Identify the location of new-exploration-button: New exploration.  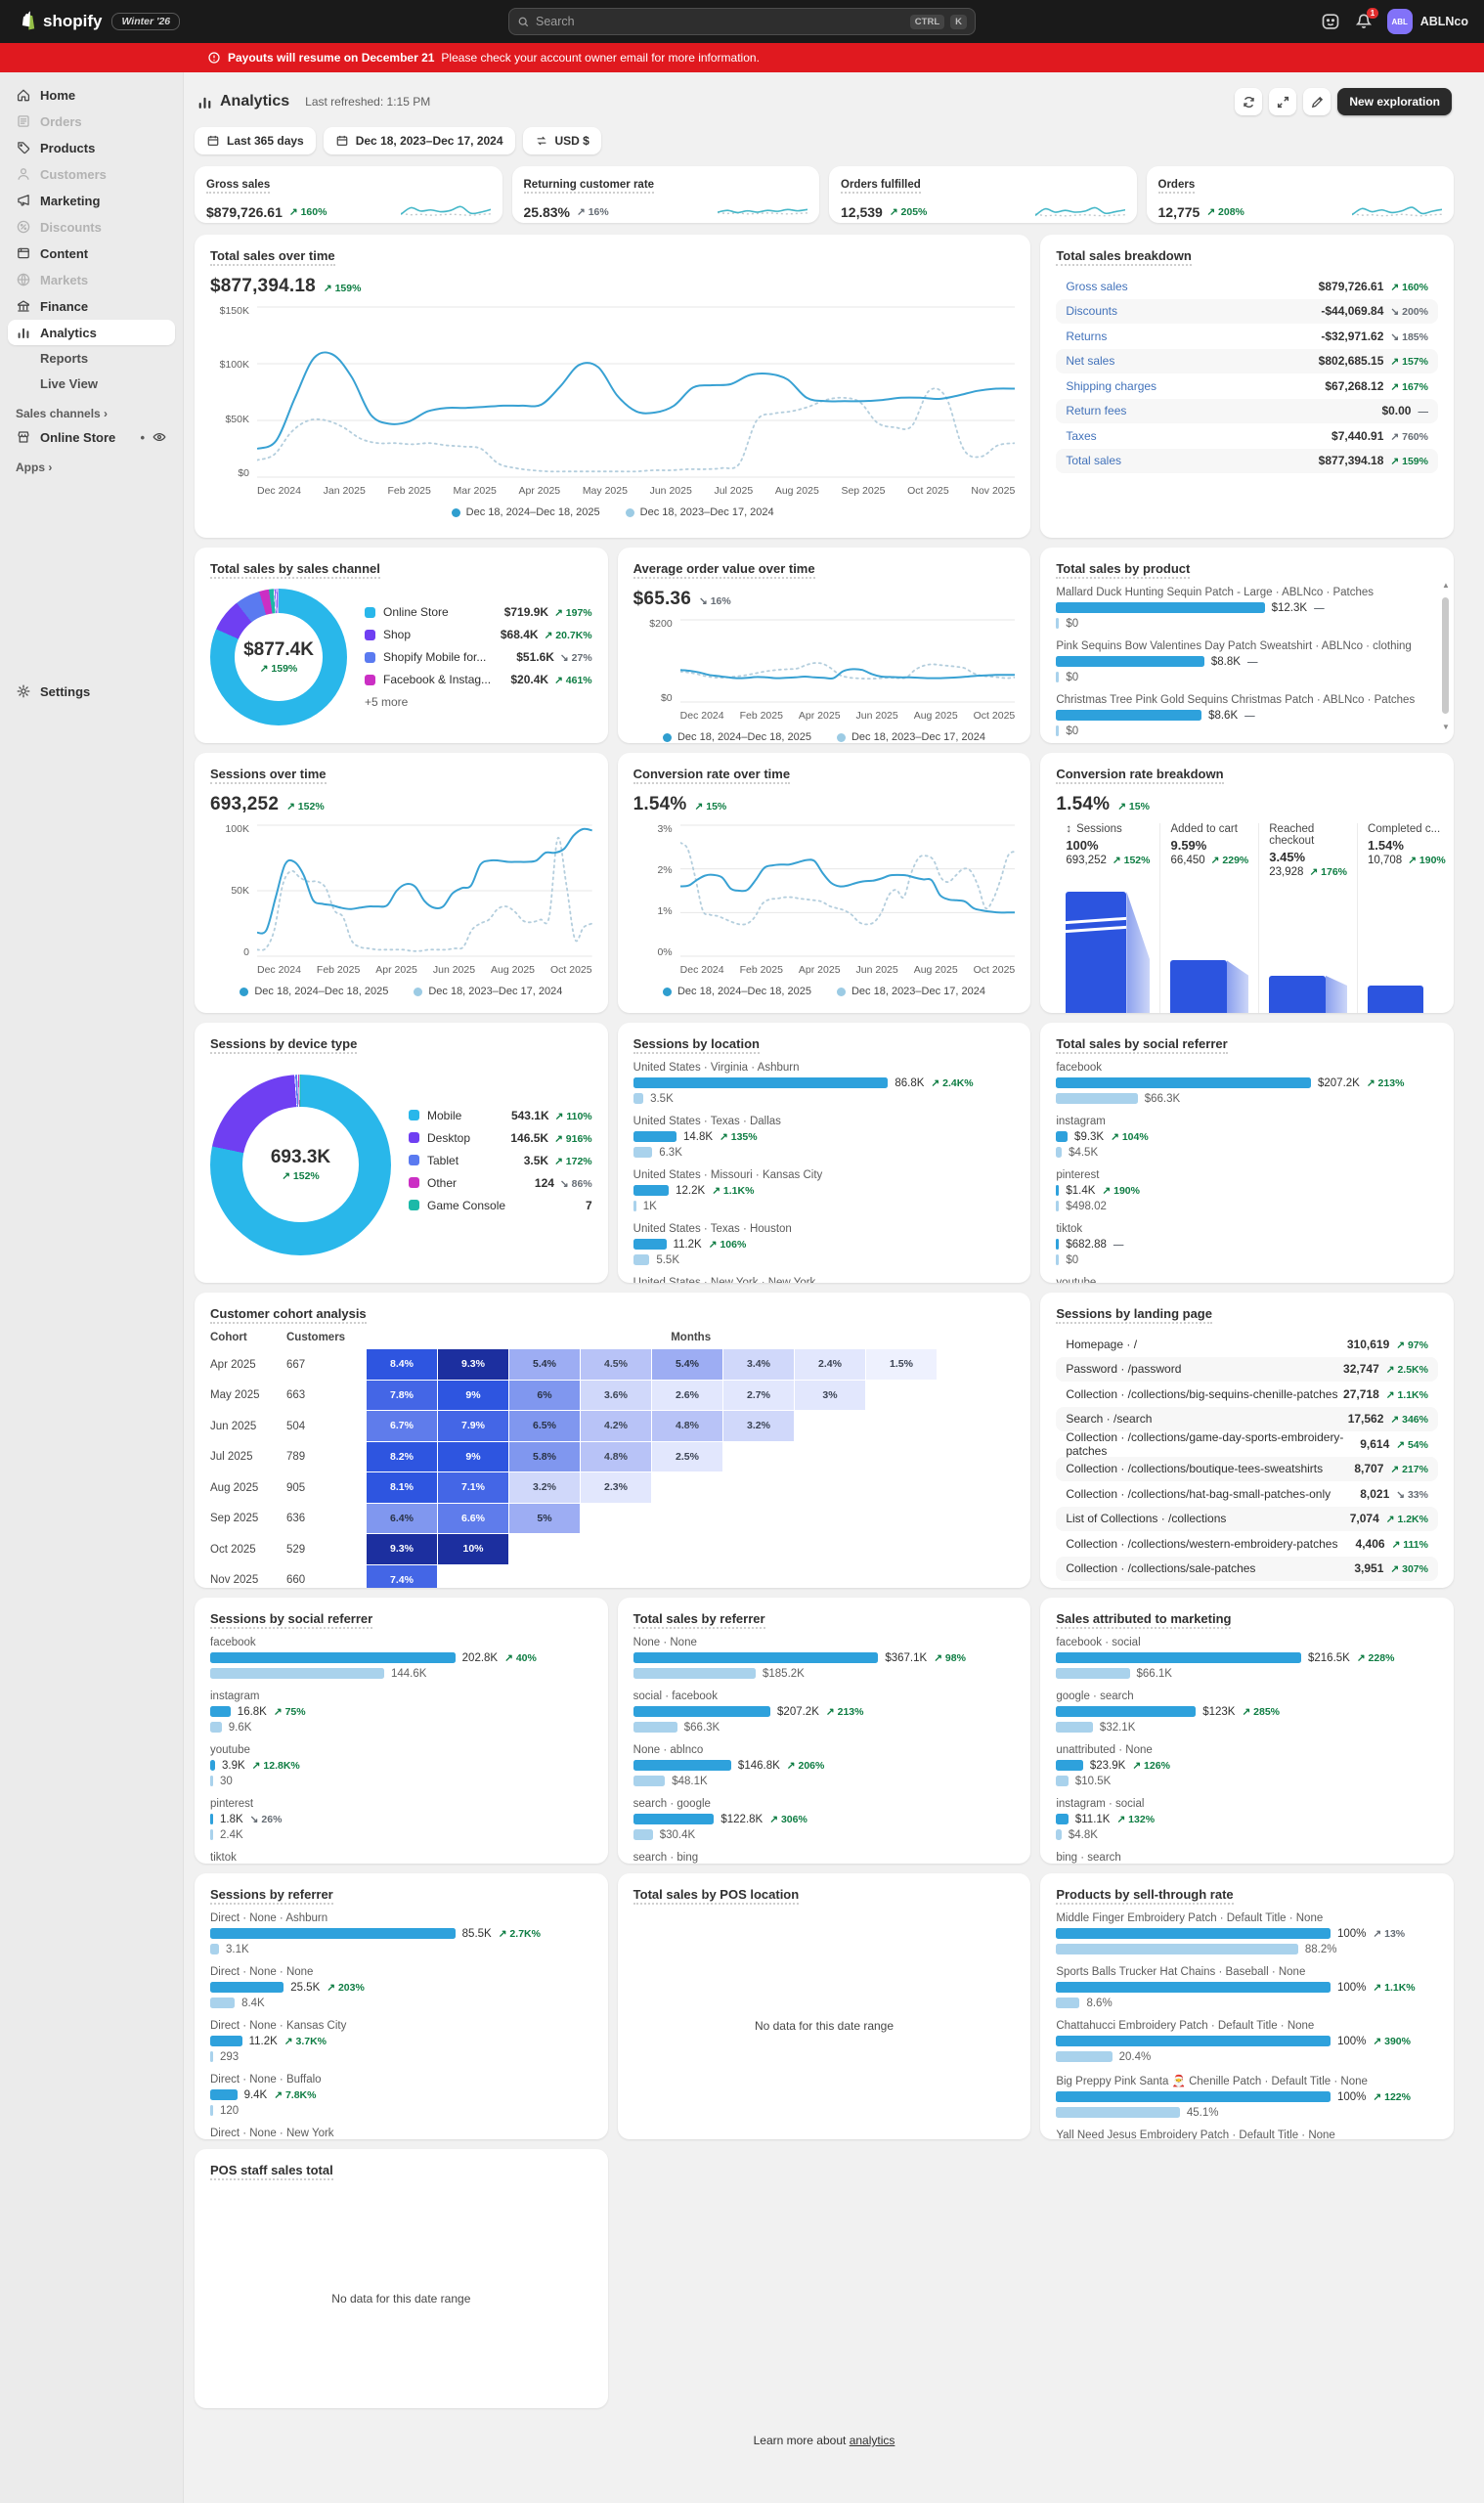
(1394, 101).